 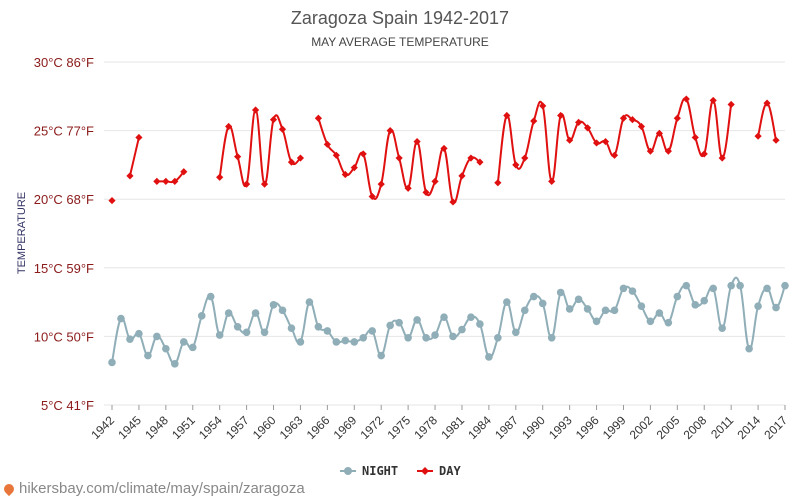 I want to click on legend: NIGHT DAY, so click(x=400, y=471).